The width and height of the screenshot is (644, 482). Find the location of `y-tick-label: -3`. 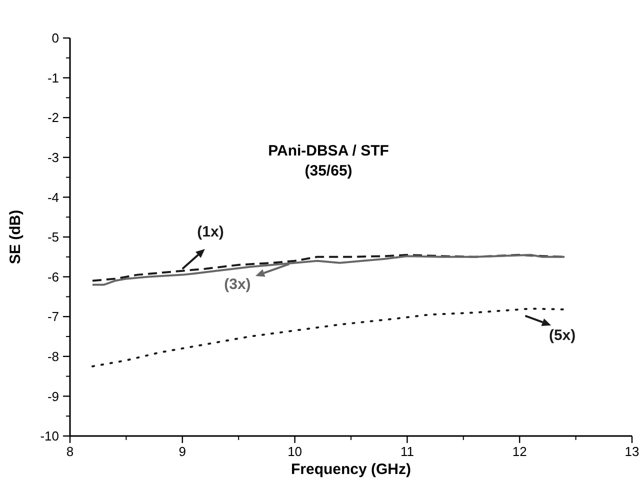

y-tick-label: -3 is located at coordinates (53, 157).